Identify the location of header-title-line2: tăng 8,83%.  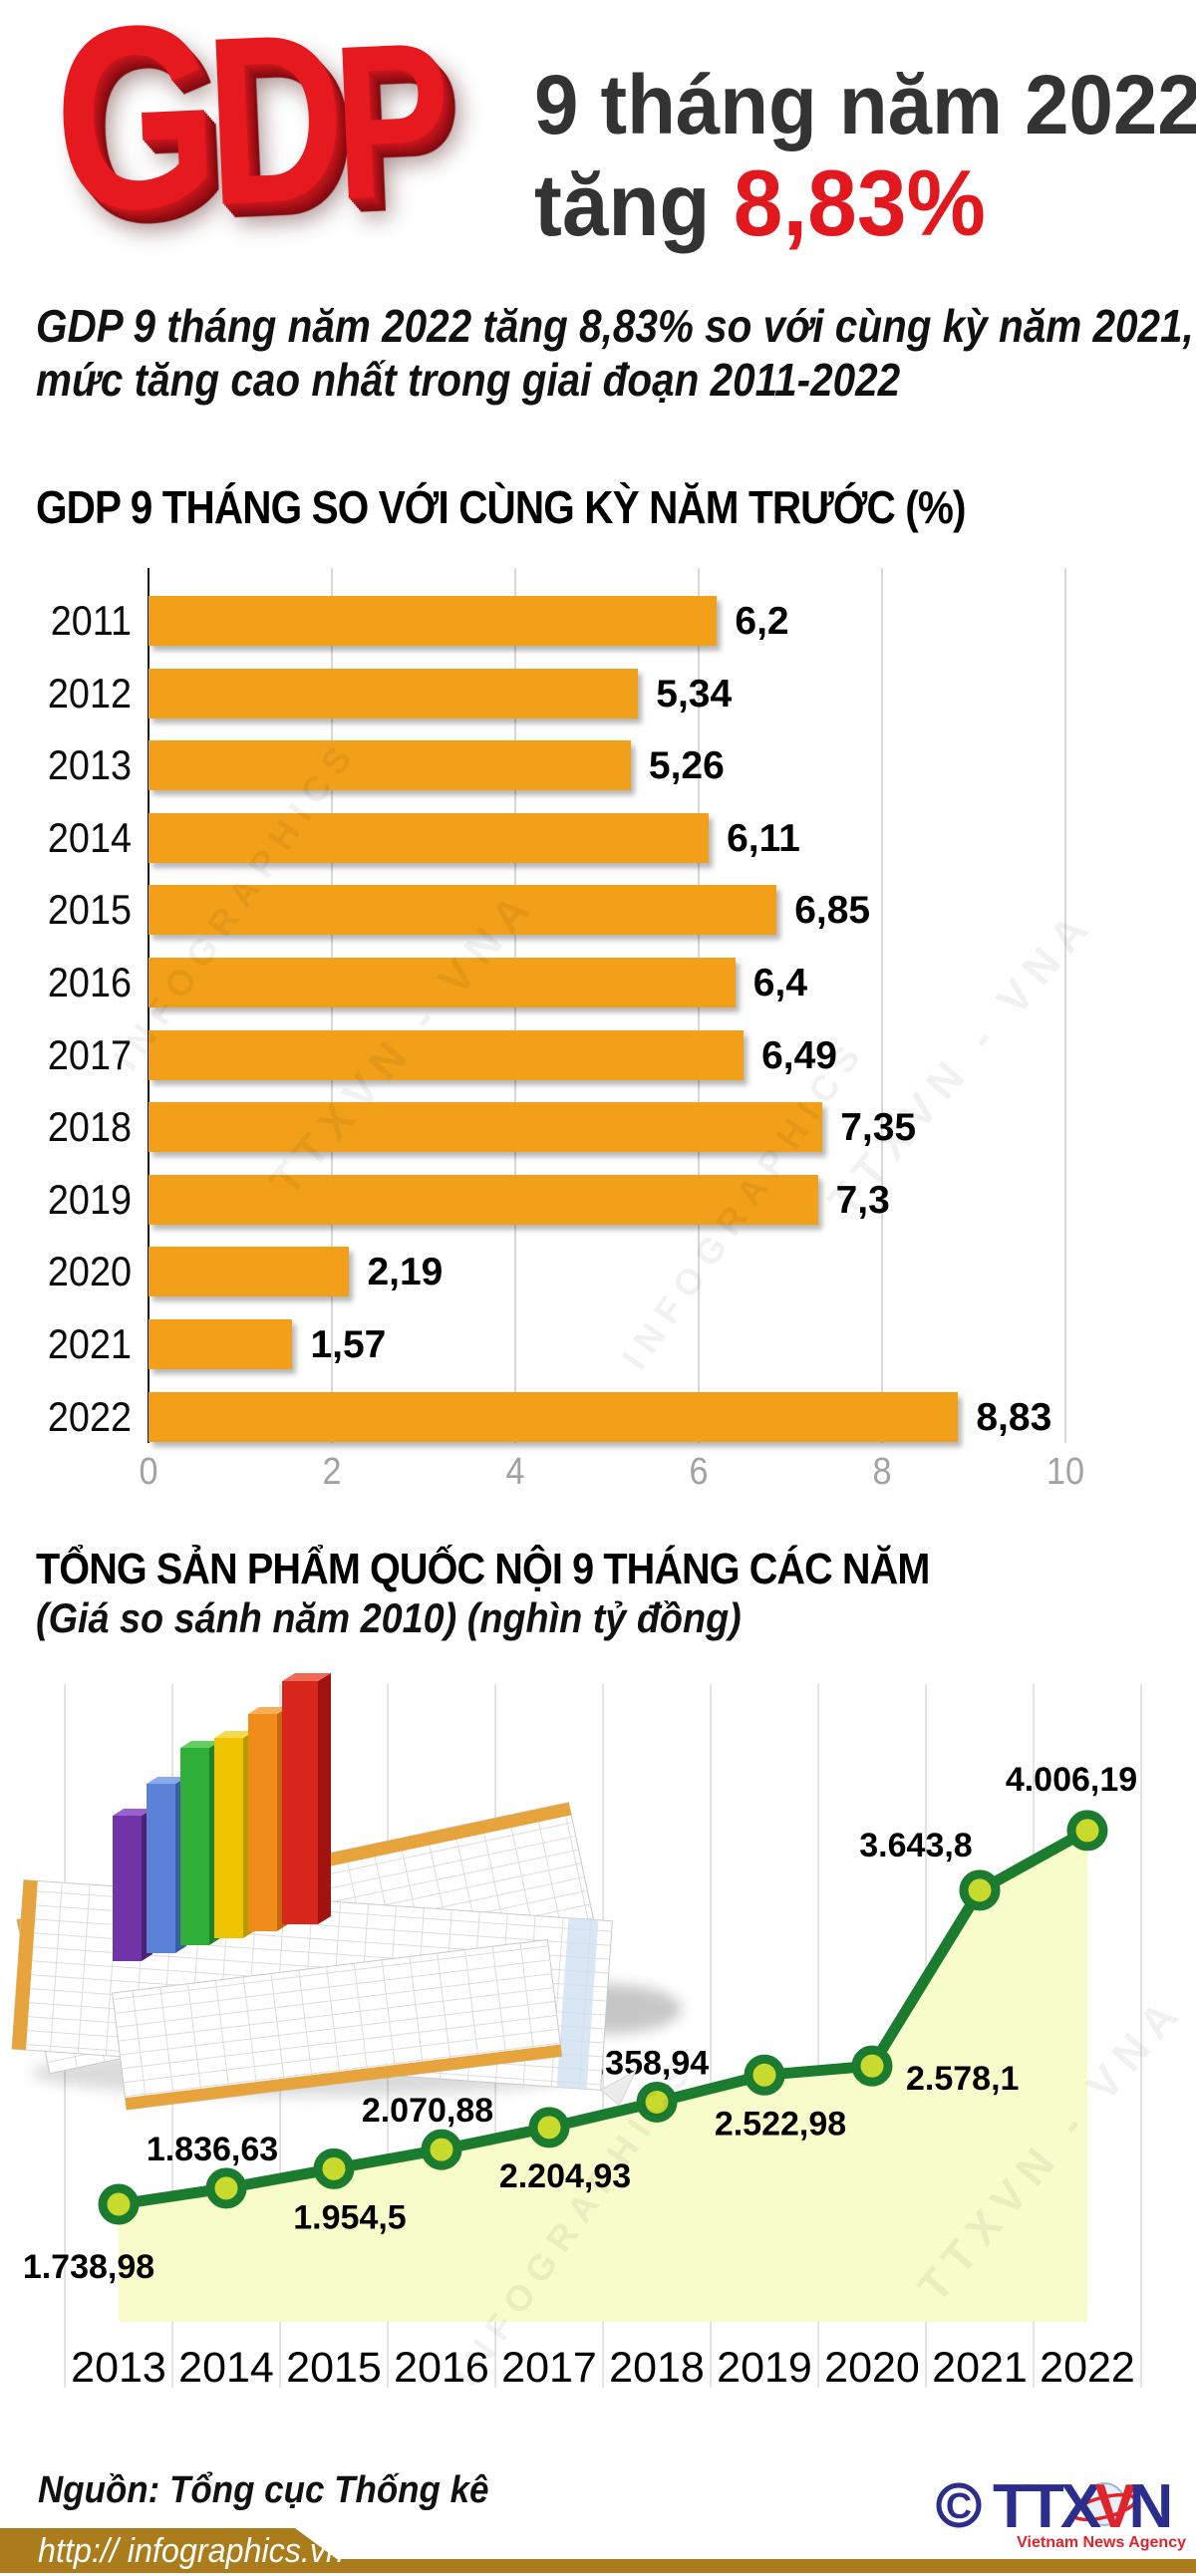
(865, 204).